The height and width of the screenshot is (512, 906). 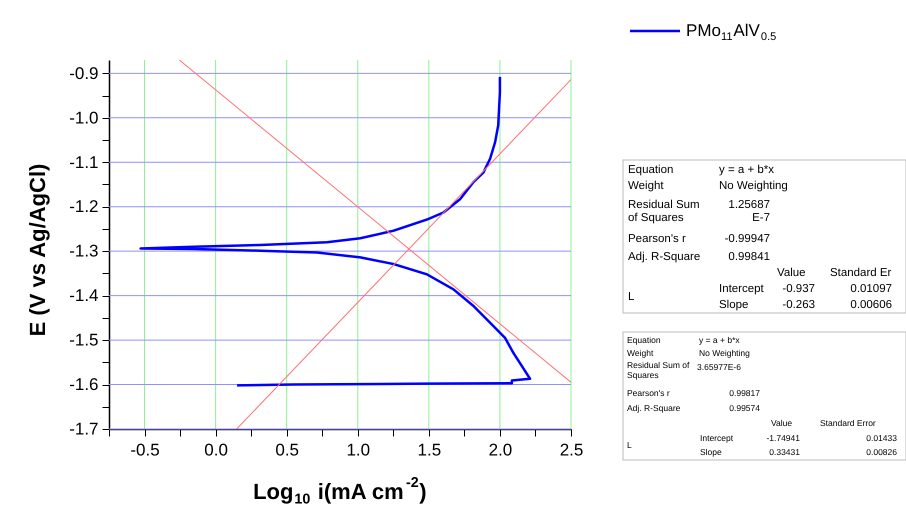 I want to click on x-tick-label: 2.0, so click(x=500, y=450).